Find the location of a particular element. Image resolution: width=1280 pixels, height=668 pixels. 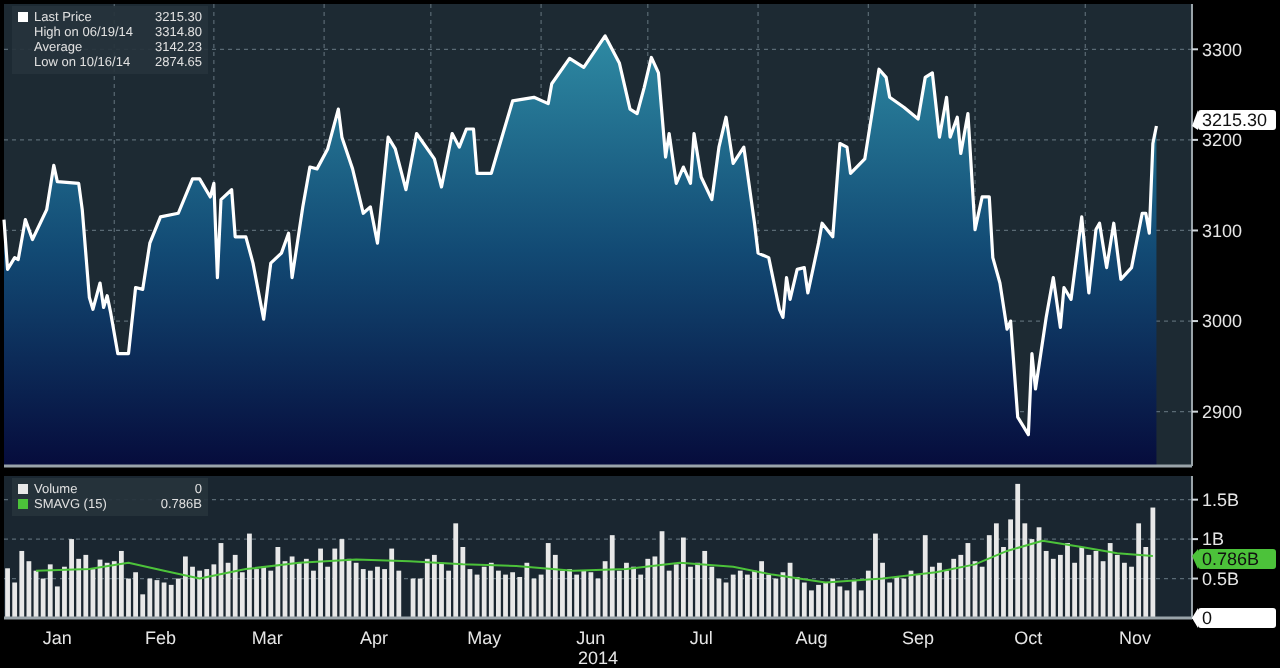

x-axis-title: 2014 is located at coordinates (598, 658).